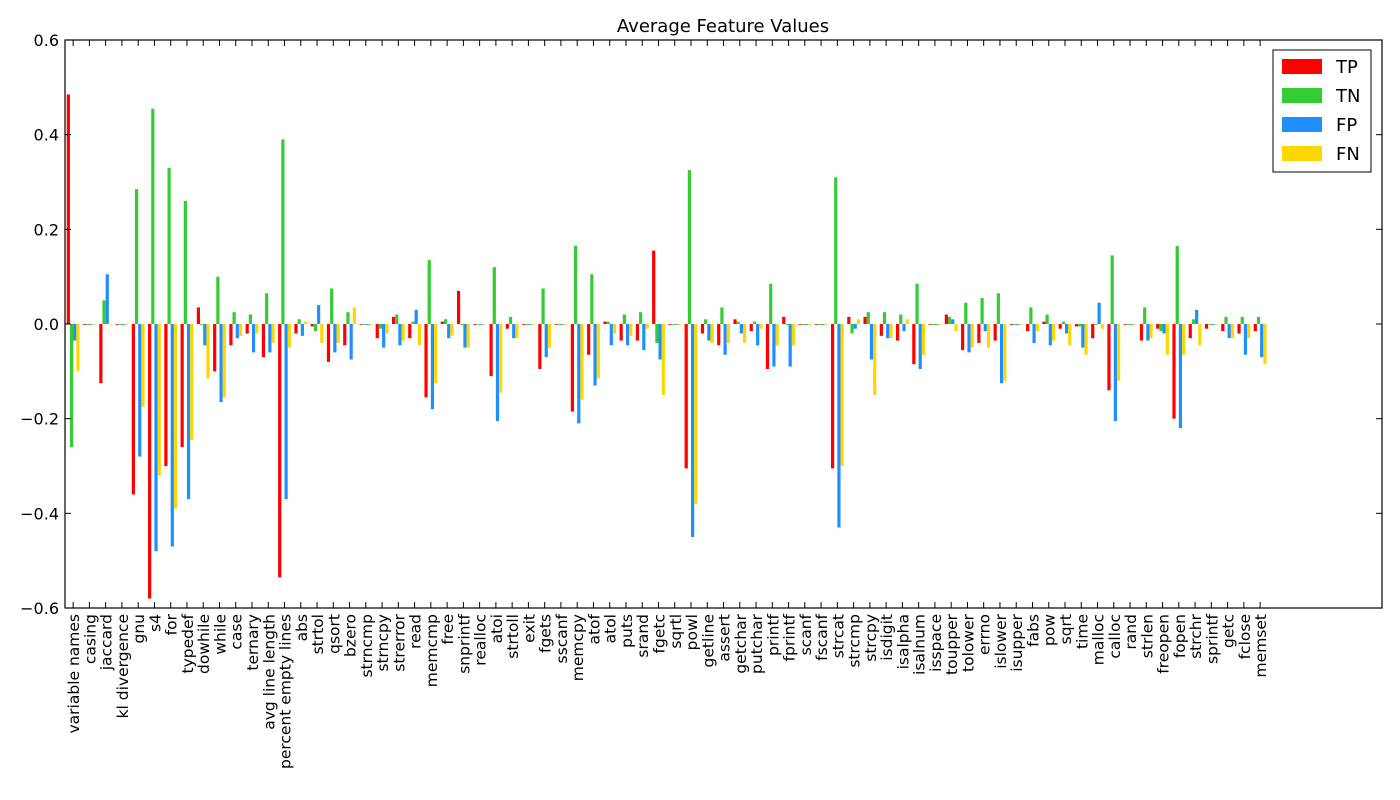 The width and height of the screenshot is (1400, 800). Describe the element at coordinates (936, 643) in the screenshot. I see `x-tick-label: isspace` at that location.